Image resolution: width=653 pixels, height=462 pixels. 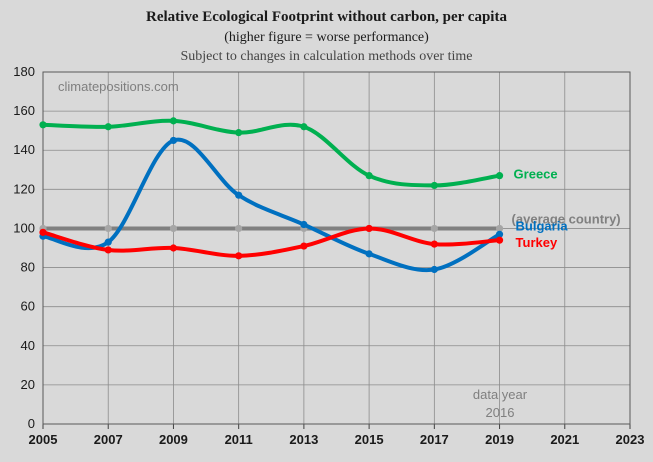 I want to click on y-tick-label: 120, so click(x=24, y=188).